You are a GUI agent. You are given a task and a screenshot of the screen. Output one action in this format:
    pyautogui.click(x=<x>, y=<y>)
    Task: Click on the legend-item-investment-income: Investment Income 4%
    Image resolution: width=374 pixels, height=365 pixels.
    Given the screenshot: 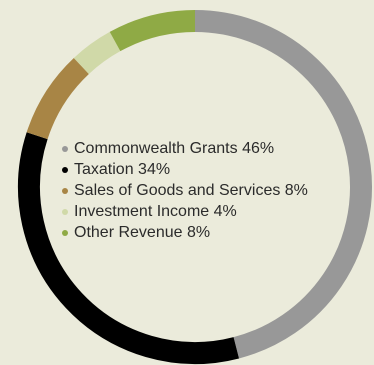 What is the action you would take?
    pyautogui.click(x=185, y=211)
    